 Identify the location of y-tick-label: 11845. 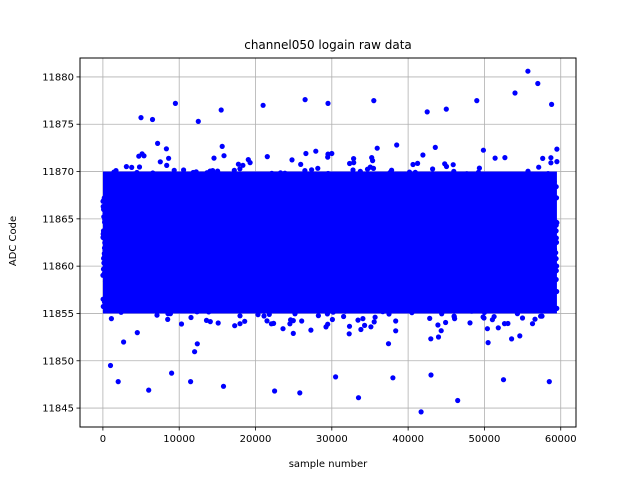
(58, 409).